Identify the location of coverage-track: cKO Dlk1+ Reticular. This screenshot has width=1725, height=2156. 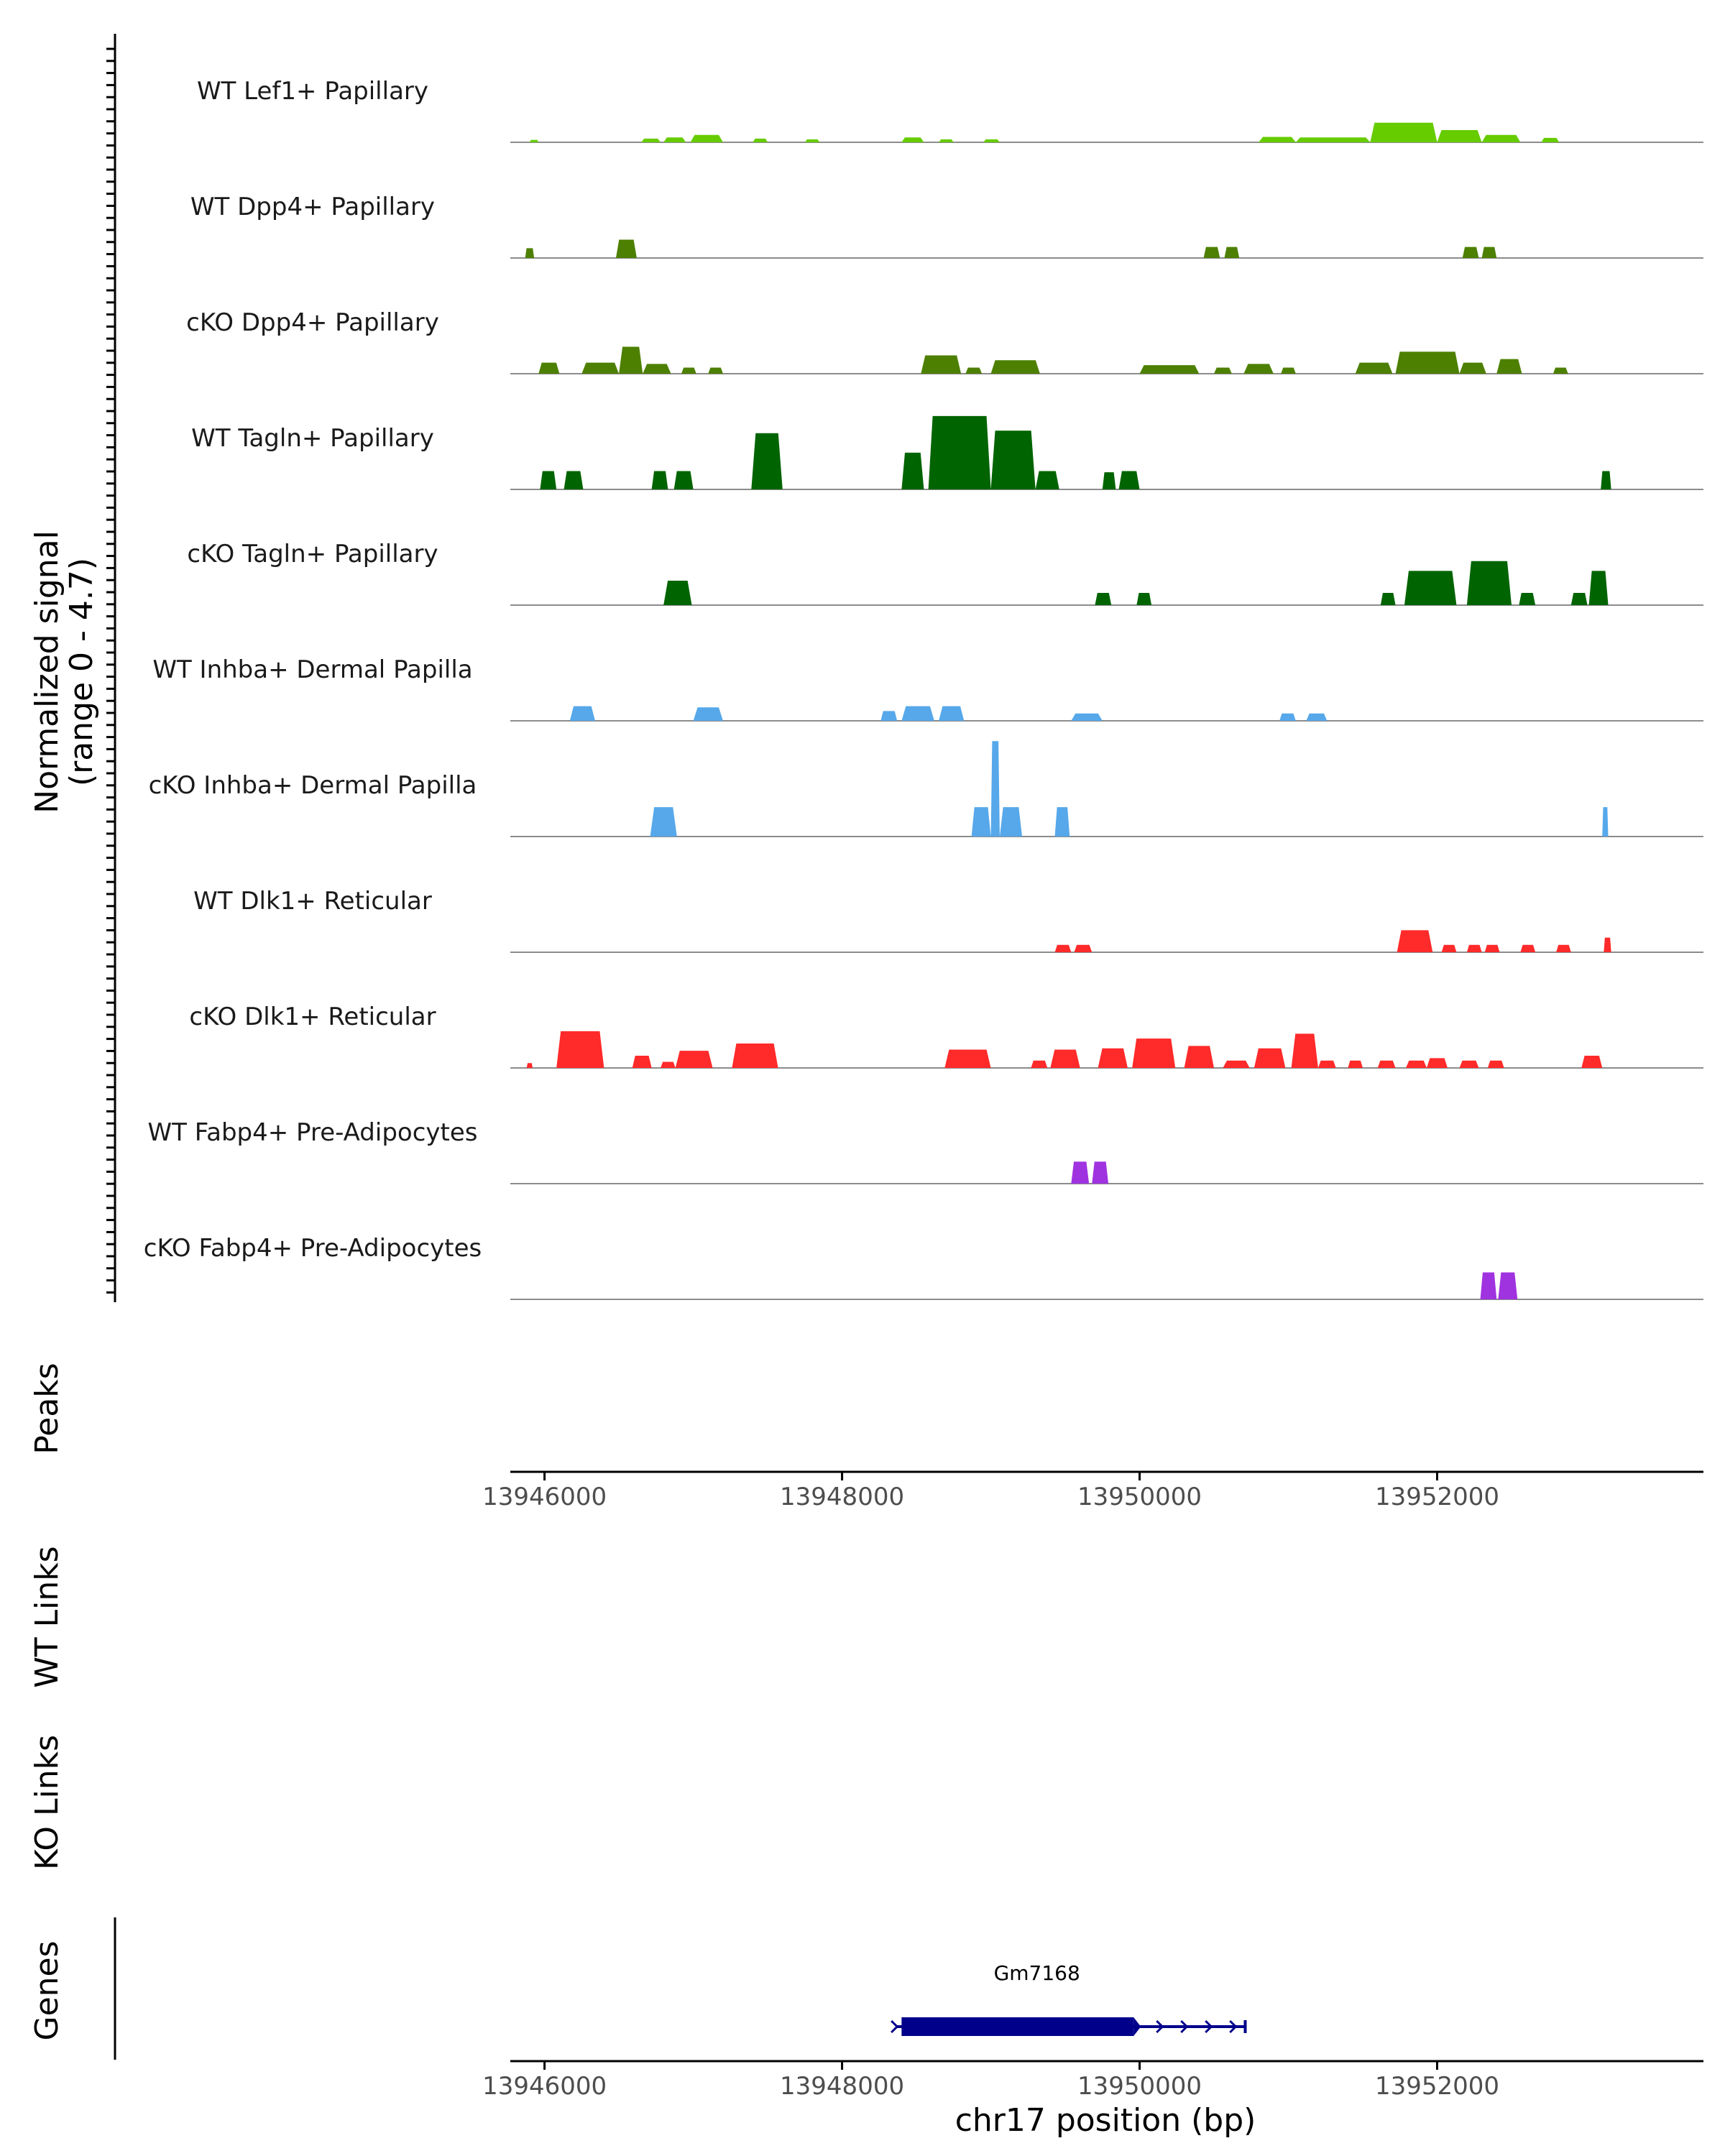
(946, 1036).